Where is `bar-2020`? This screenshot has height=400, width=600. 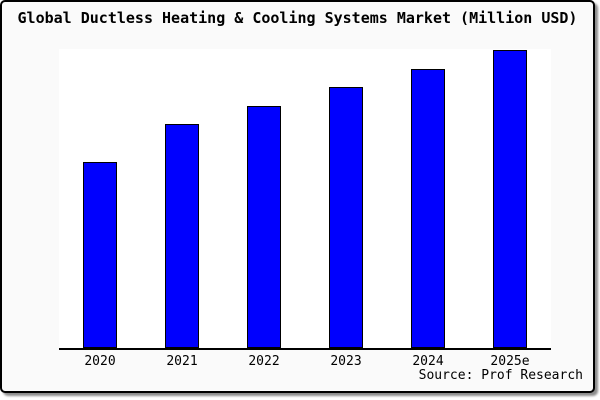 bar-2020 is located at coordinates (100, 255).